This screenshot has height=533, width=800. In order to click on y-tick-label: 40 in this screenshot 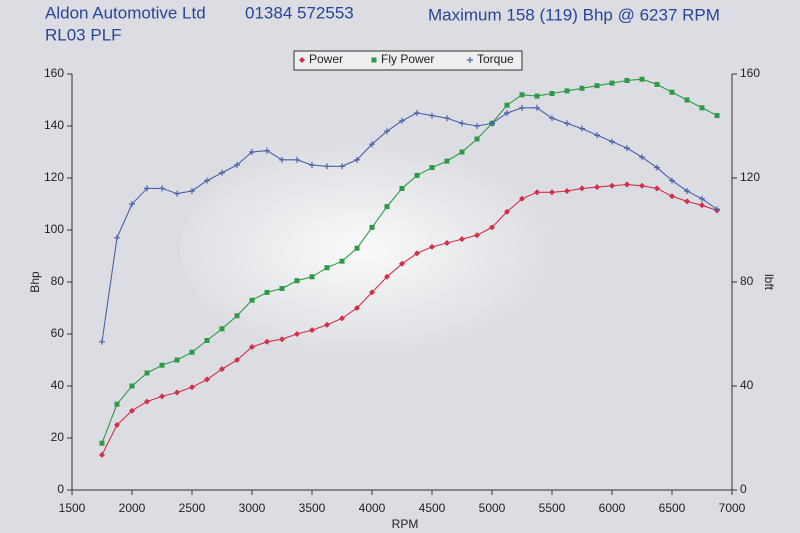, I will do `click(58, 385)`.